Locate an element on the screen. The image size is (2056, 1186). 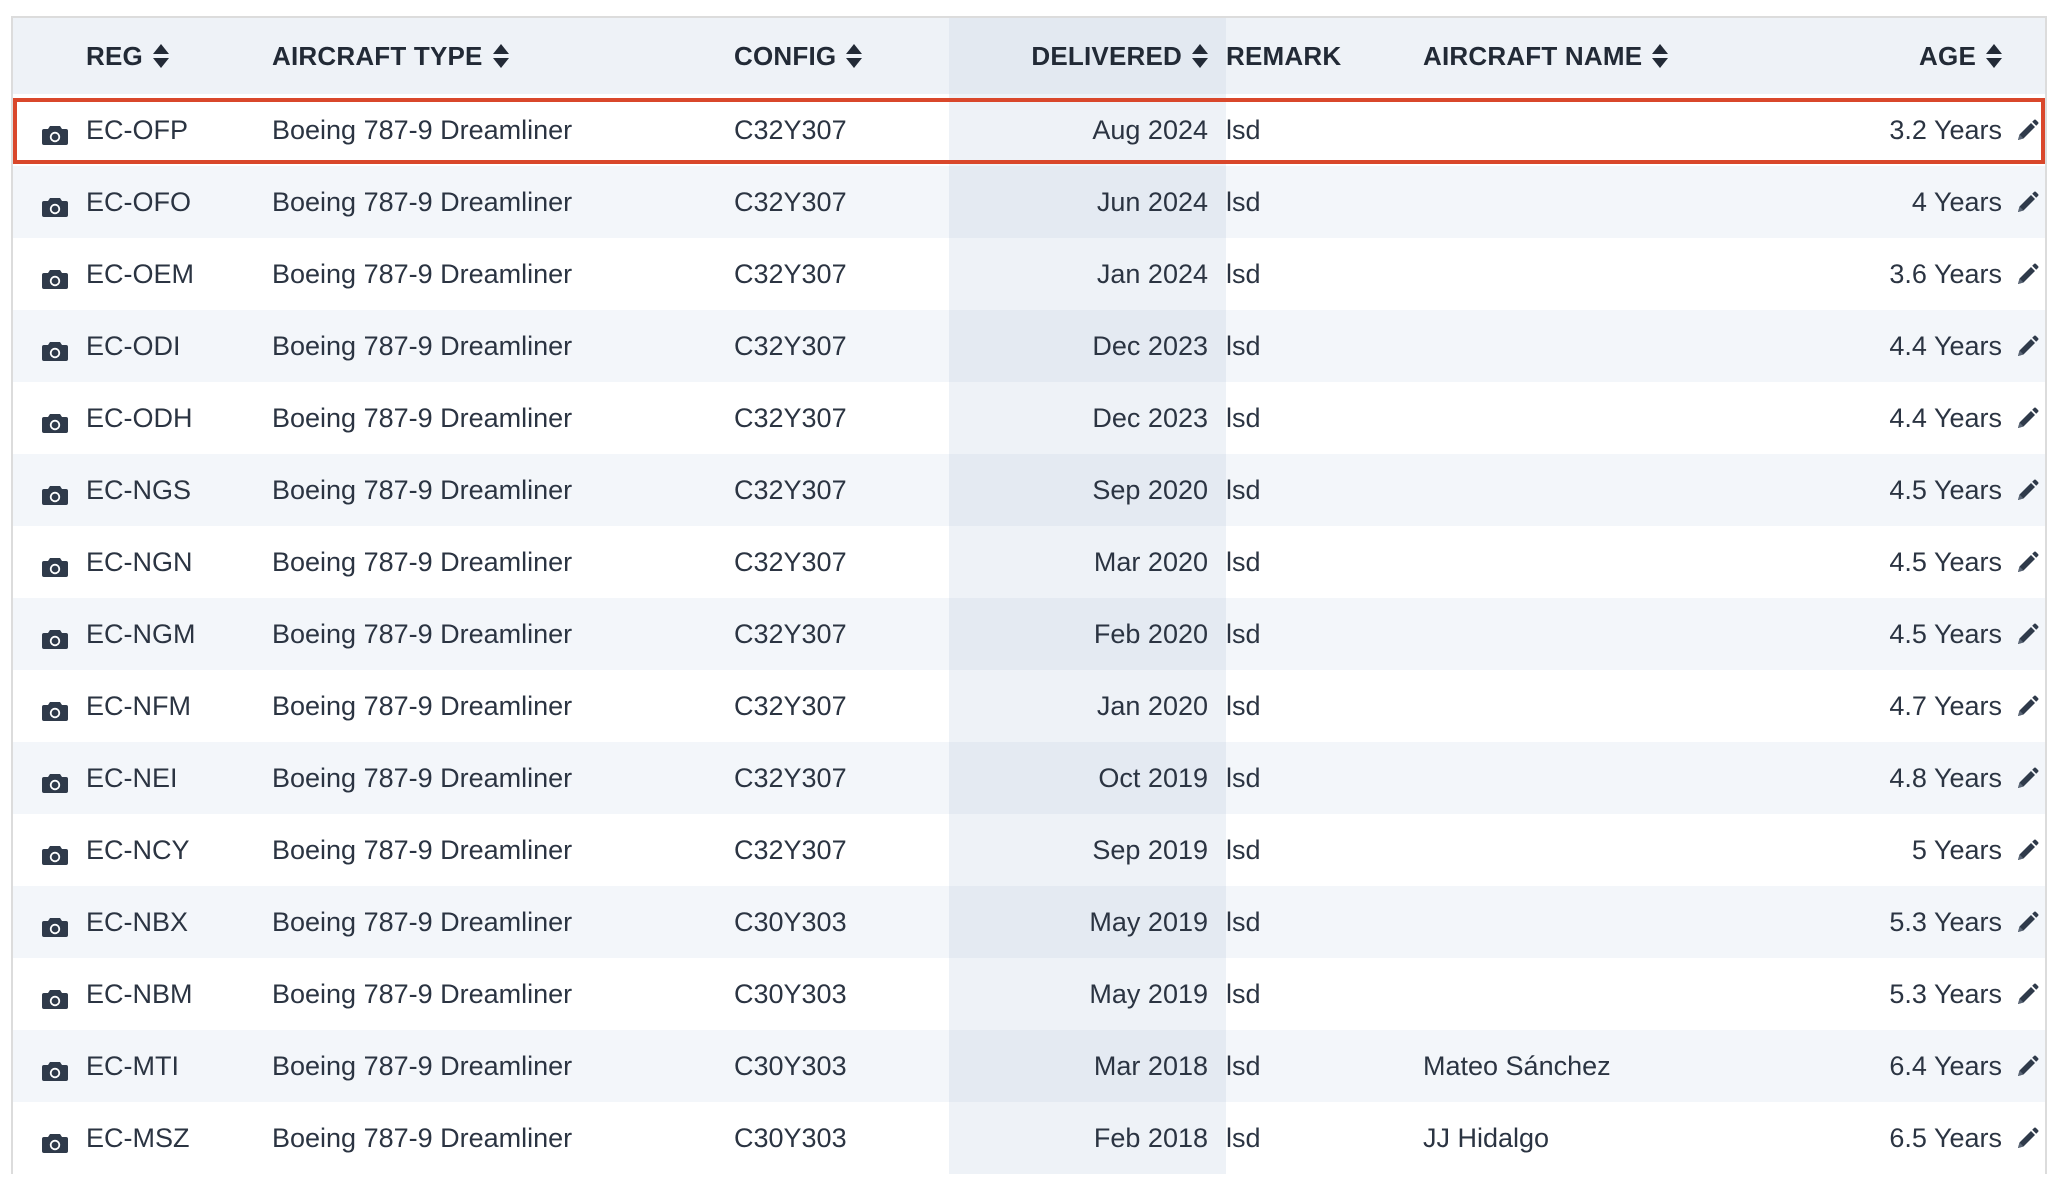
header-delivered: DELIVERED is located at coordinates (1087, 56).